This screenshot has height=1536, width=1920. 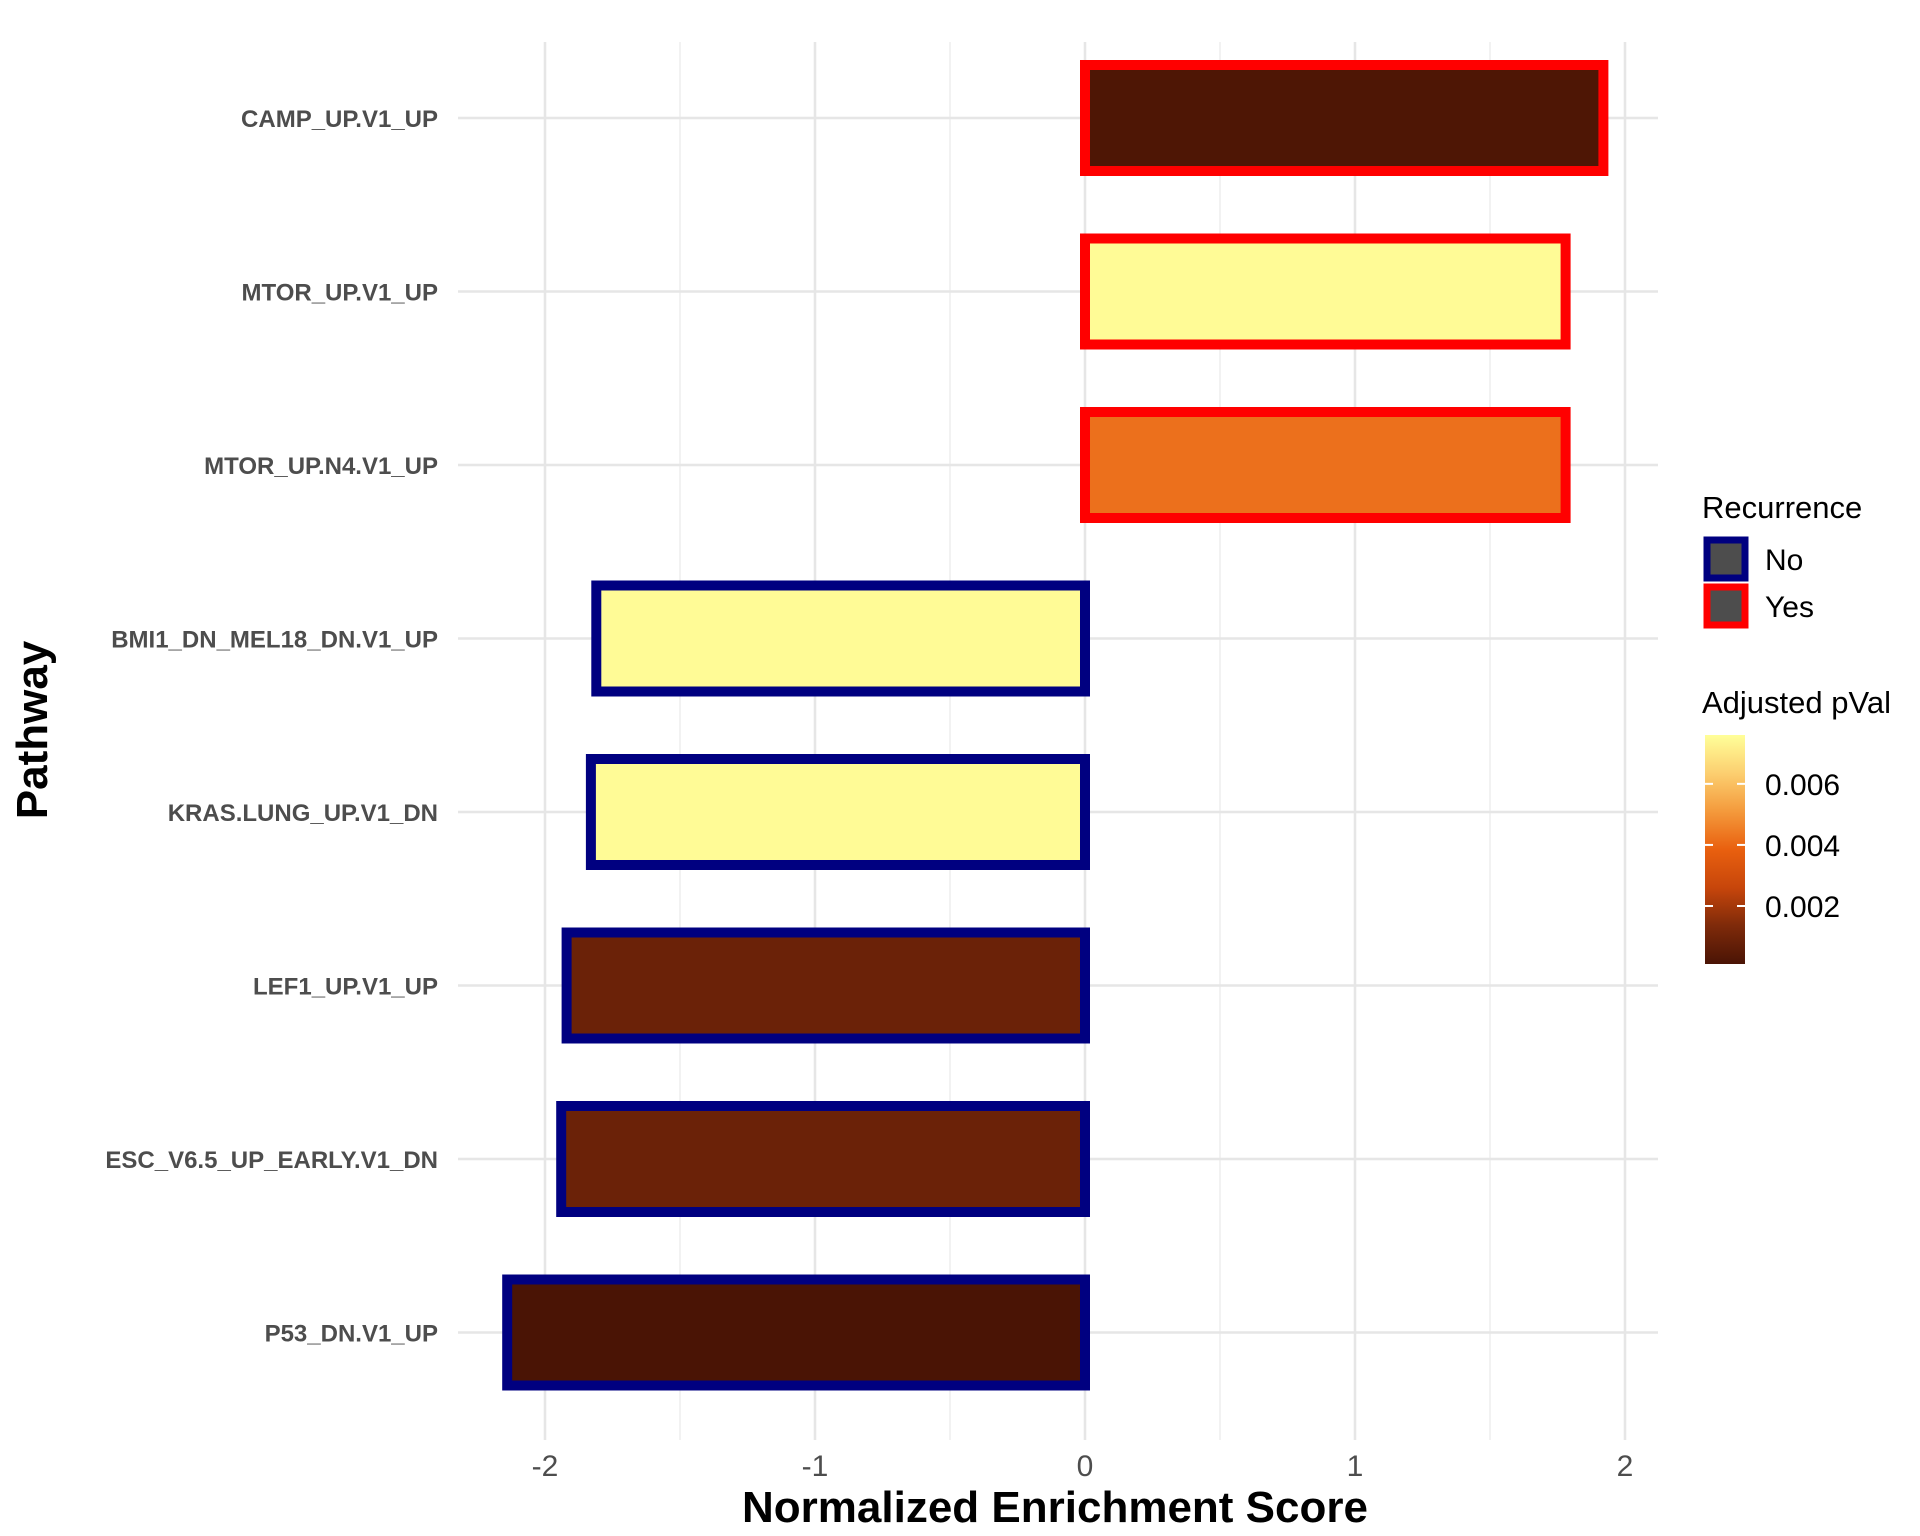 I want to click on bar-lef1-up-v1-up, so click(x=825, y=985).